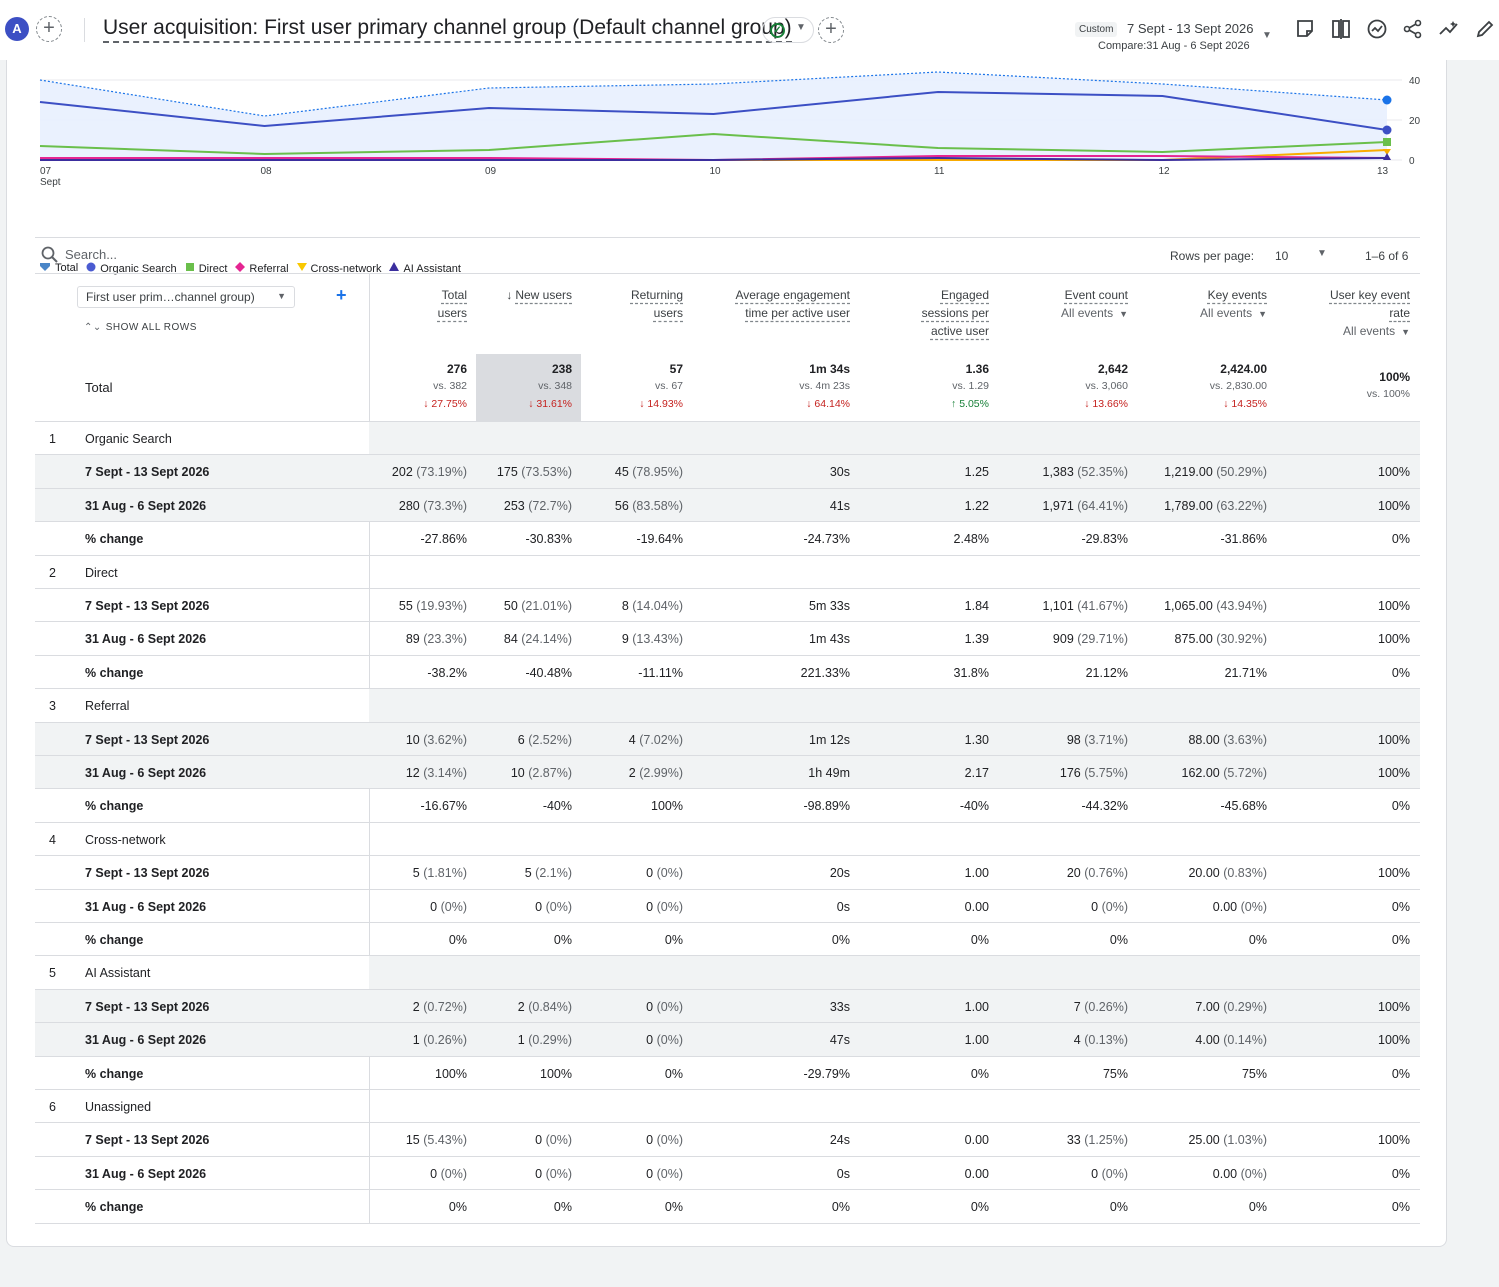 The width and height of the screenshot is (1499, 1287). Describe the element at coordinates (140, 327) in the screenshot. I see `show-all-rows-button: ⌃⌄ SHOW ALL ROWS` at that location.